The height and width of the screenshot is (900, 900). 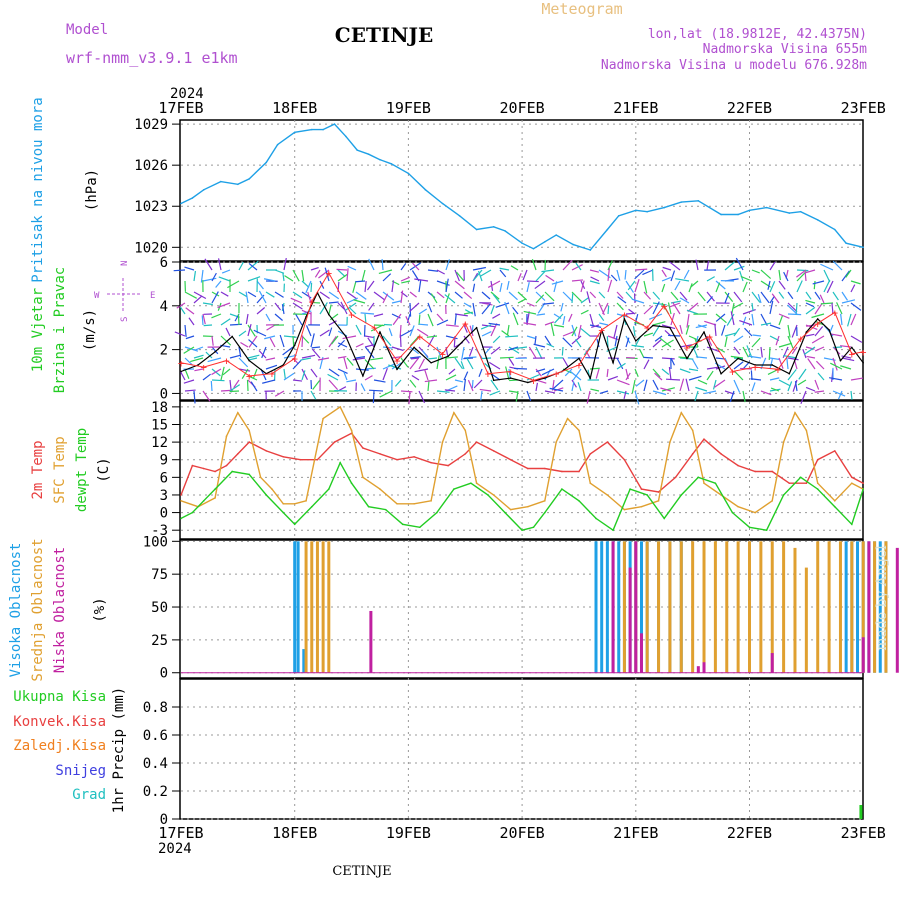 I want to click on time-label-bottom: 19FEB, so click(x=408, y=833).